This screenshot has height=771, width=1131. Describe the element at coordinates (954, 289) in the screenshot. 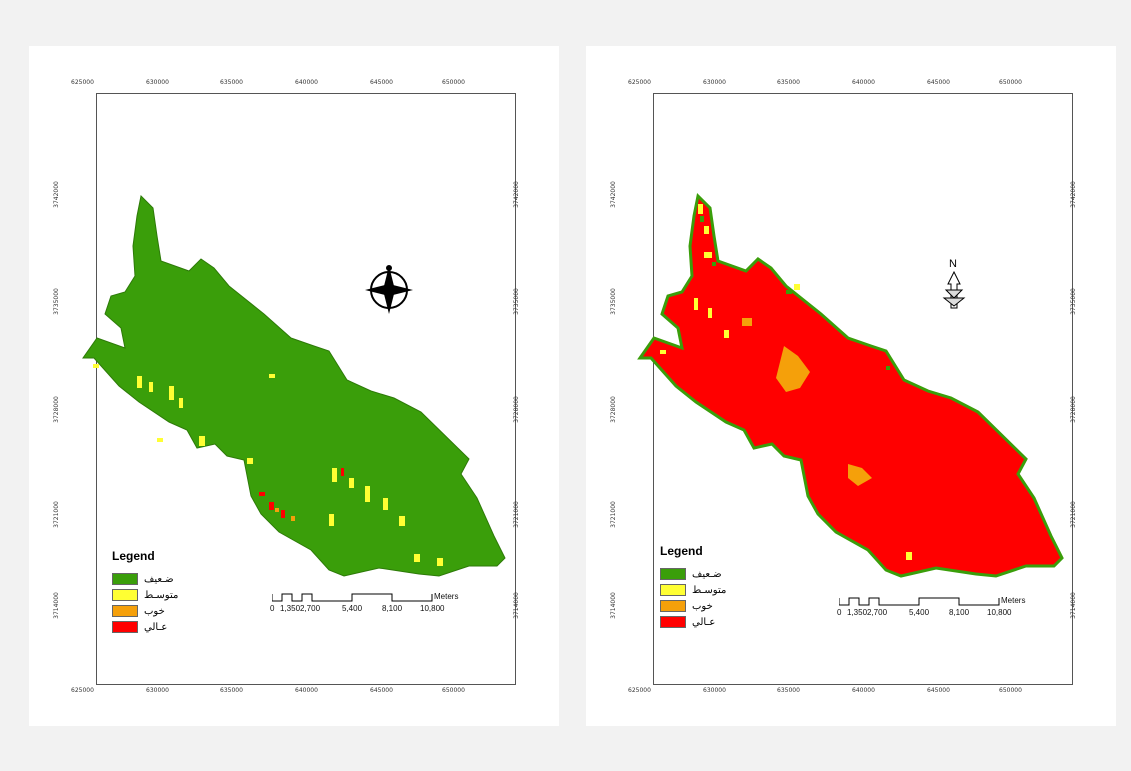

I see `north-arrow-icon` at that location.